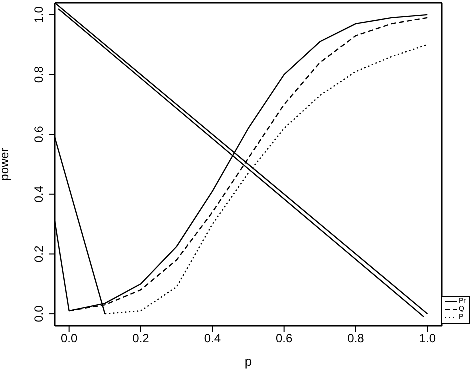 The width and height of the screenshot is (474, 374). Describe the element at coordinates (213, 339) in the screenshot. I see `x-tick-label: 0.4` at that location.